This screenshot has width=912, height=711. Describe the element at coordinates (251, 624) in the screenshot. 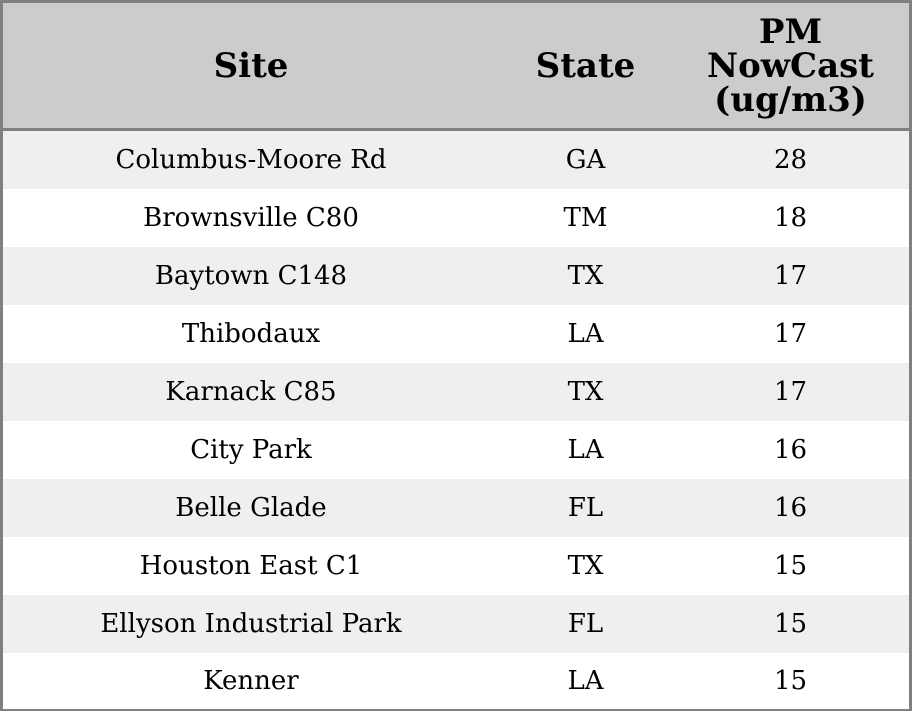

I see `site-cell: Ellyson Industrial Park` at that location.